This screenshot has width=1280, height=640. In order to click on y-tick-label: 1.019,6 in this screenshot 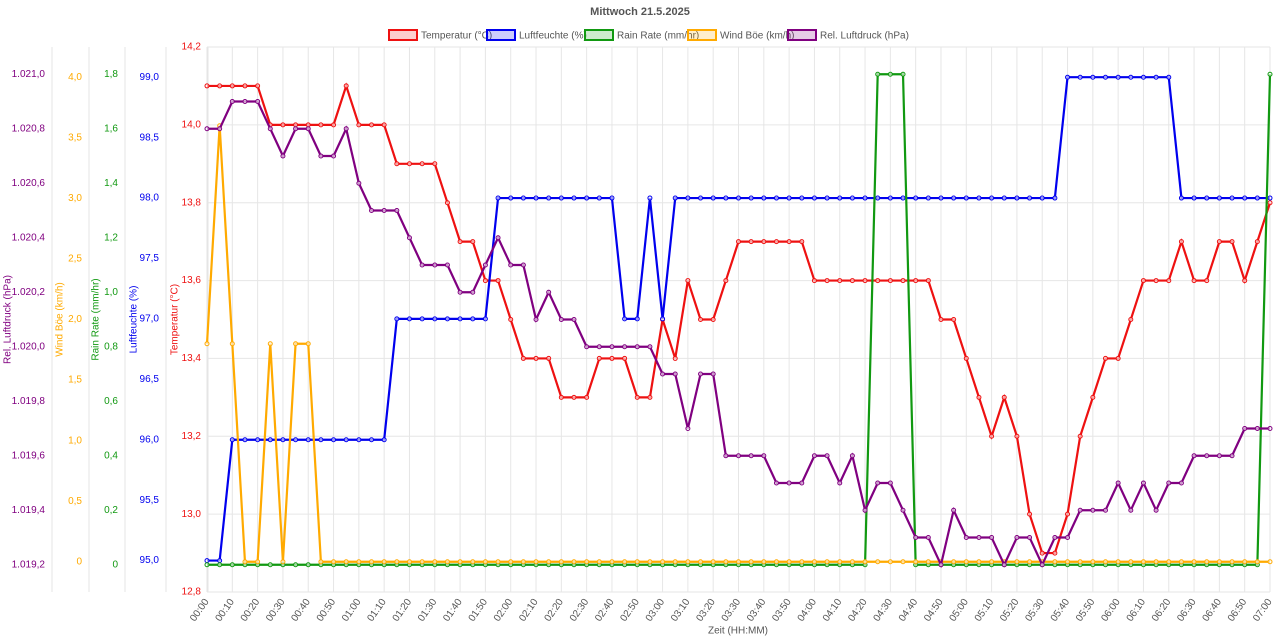, I will do `click(29, 455)`.